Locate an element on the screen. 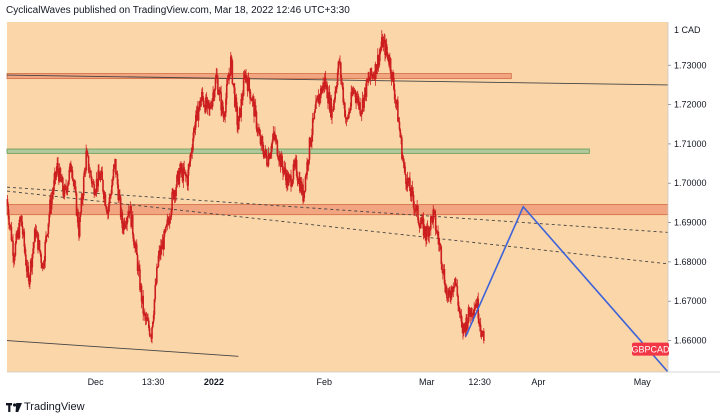 The width and height of the screenshot is (720, 419). time-tick-label: Dec is located at coordinates (96, 382).